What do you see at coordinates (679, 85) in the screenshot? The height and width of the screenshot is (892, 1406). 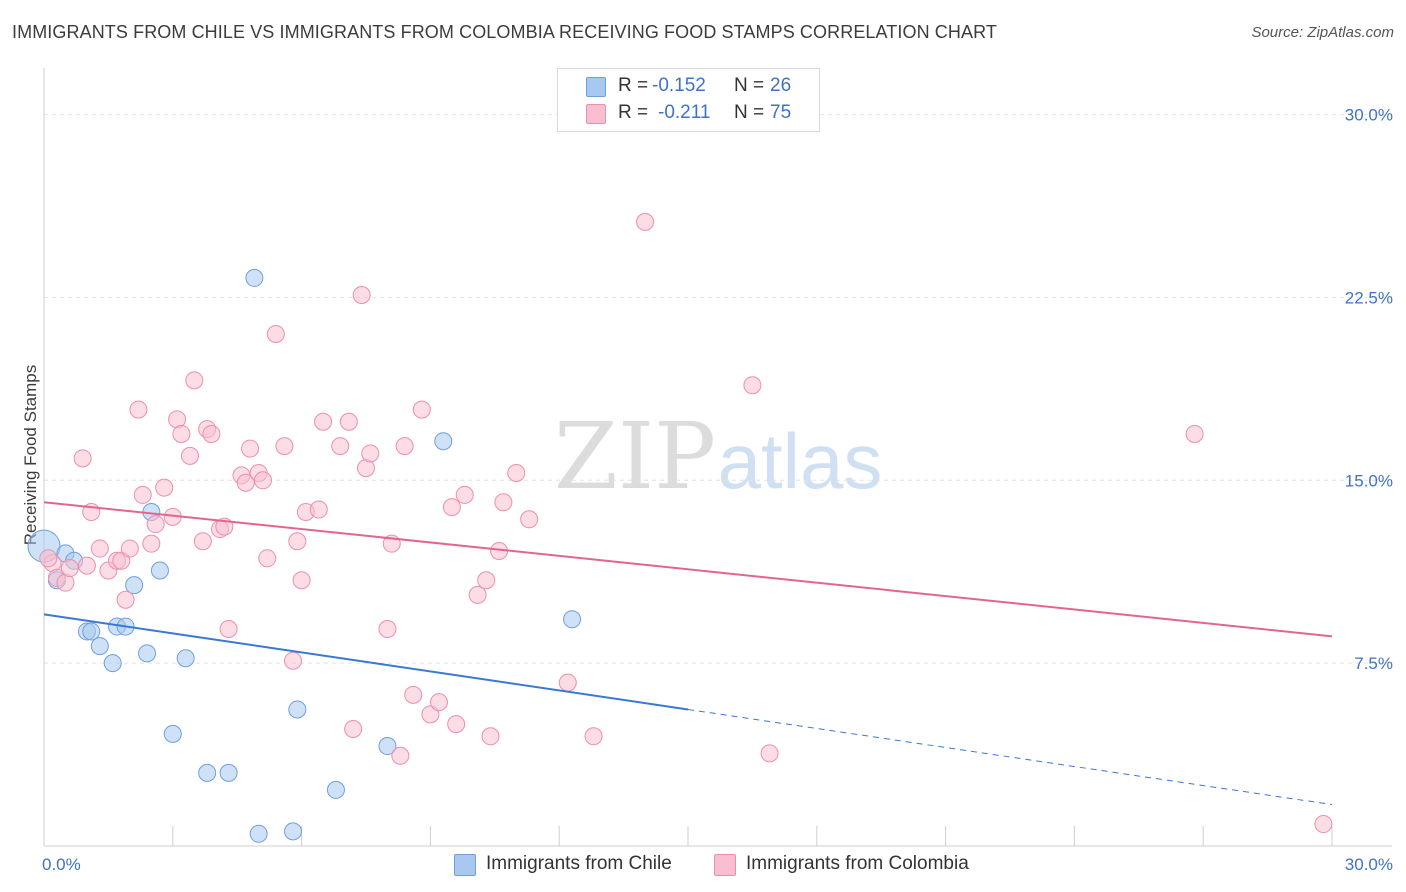 I see `chile-r-value: -0.152` at bounding box center [679, 85].